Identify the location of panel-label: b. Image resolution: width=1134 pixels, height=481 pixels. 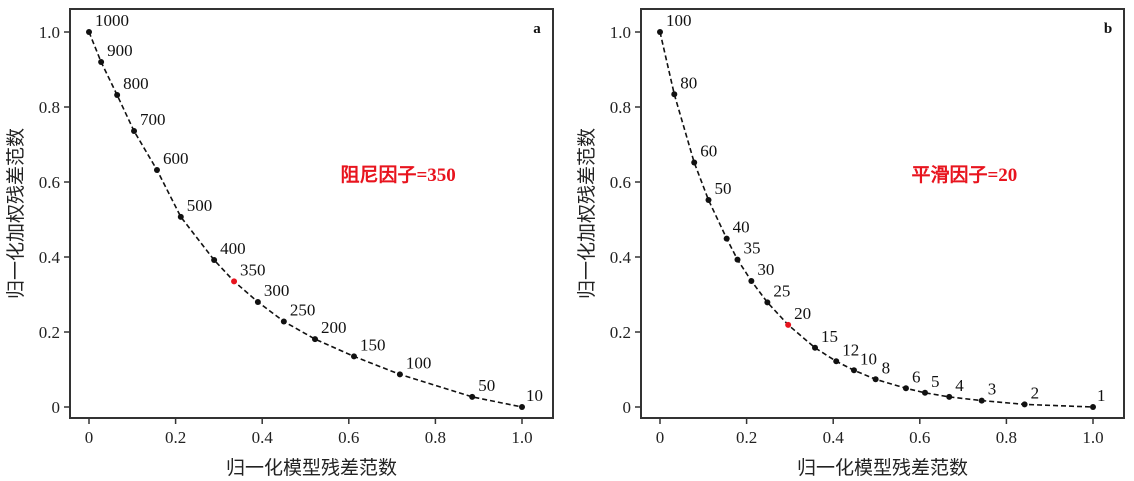
(1108, 29).